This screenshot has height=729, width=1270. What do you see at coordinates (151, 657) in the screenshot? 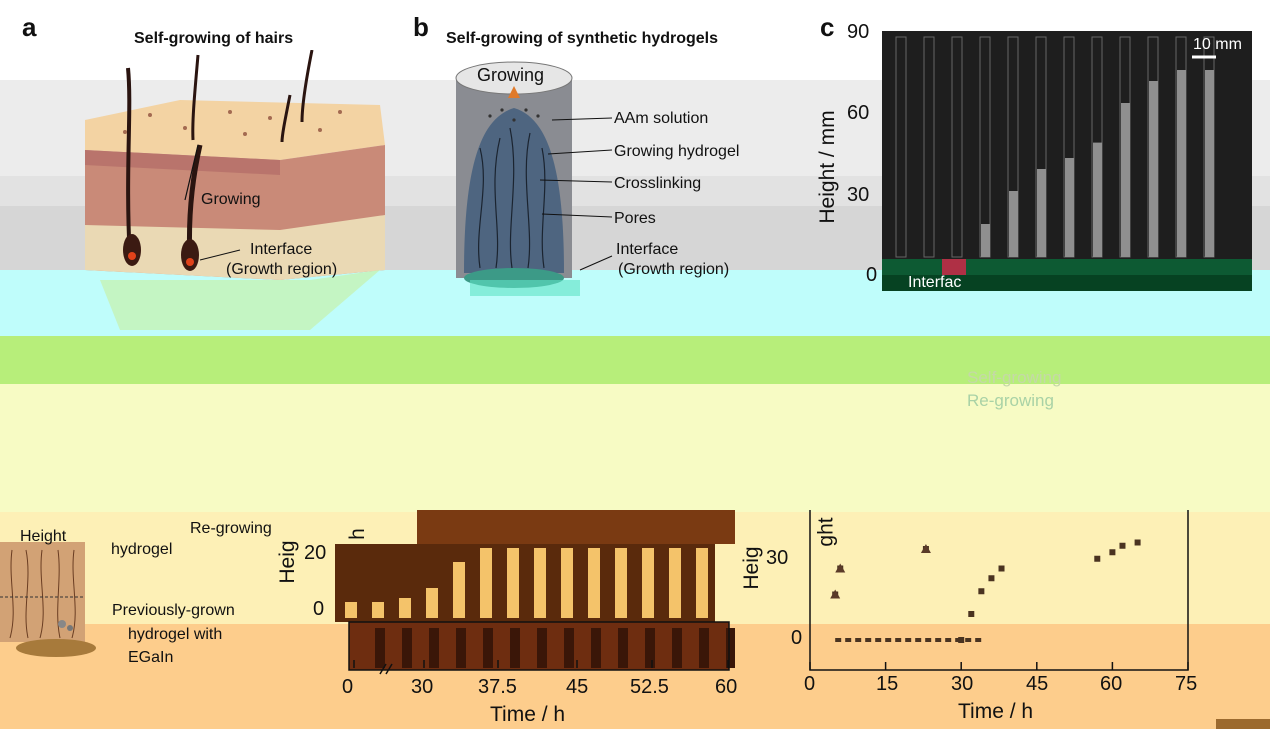
I see `bottom-egain-label: EGaIn` at bounding box center [151, 657].